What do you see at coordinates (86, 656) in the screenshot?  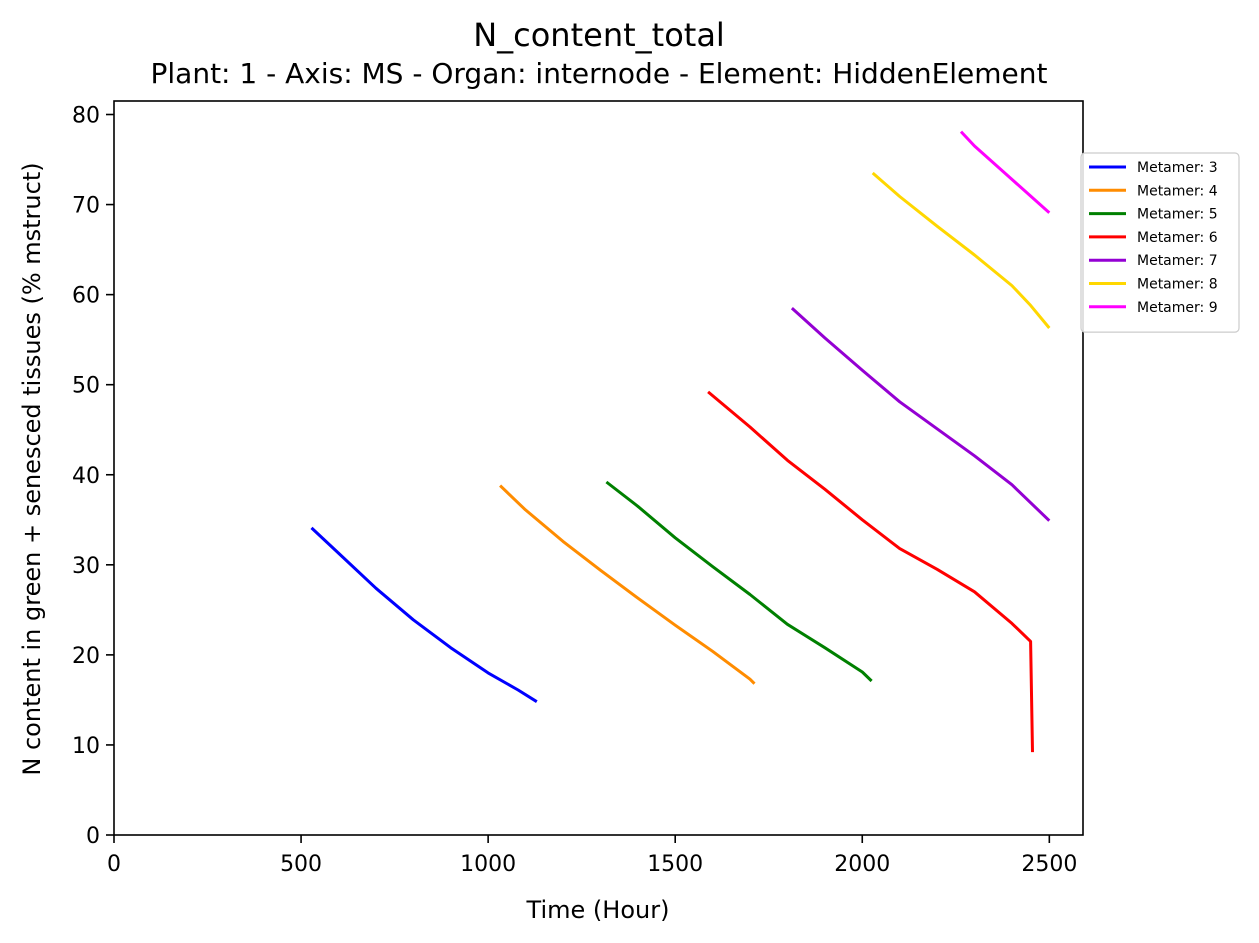 I see `y-tick-label: 20` at bounding box center [86, 656].